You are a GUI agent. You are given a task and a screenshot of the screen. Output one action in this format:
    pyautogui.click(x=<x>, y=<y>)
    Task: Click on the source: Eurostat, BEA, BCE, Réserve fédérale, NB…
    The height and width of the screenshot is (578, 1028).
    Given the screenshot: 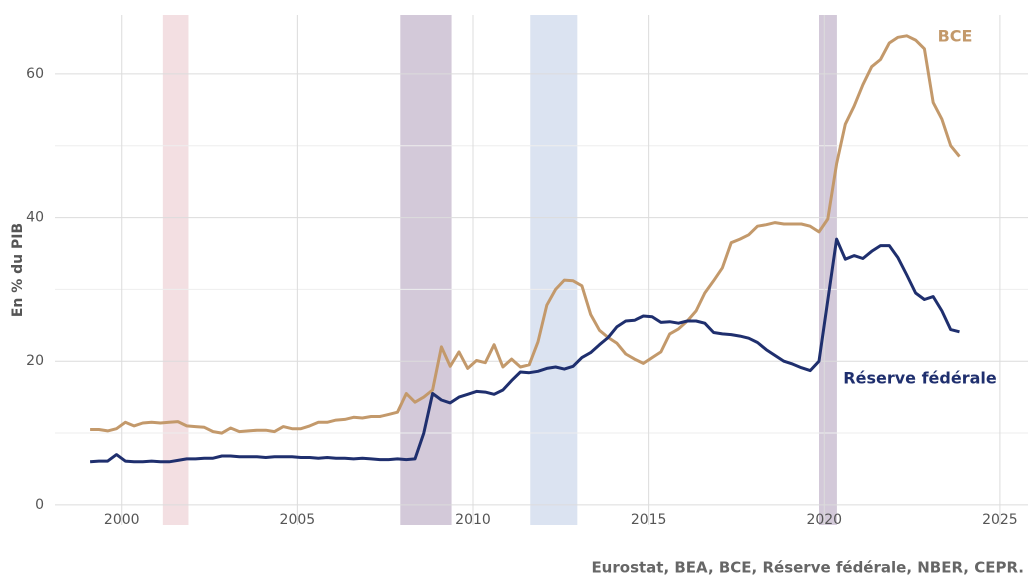 What is the action you would take?
    pyautogui.click(x=807, y=568)
    